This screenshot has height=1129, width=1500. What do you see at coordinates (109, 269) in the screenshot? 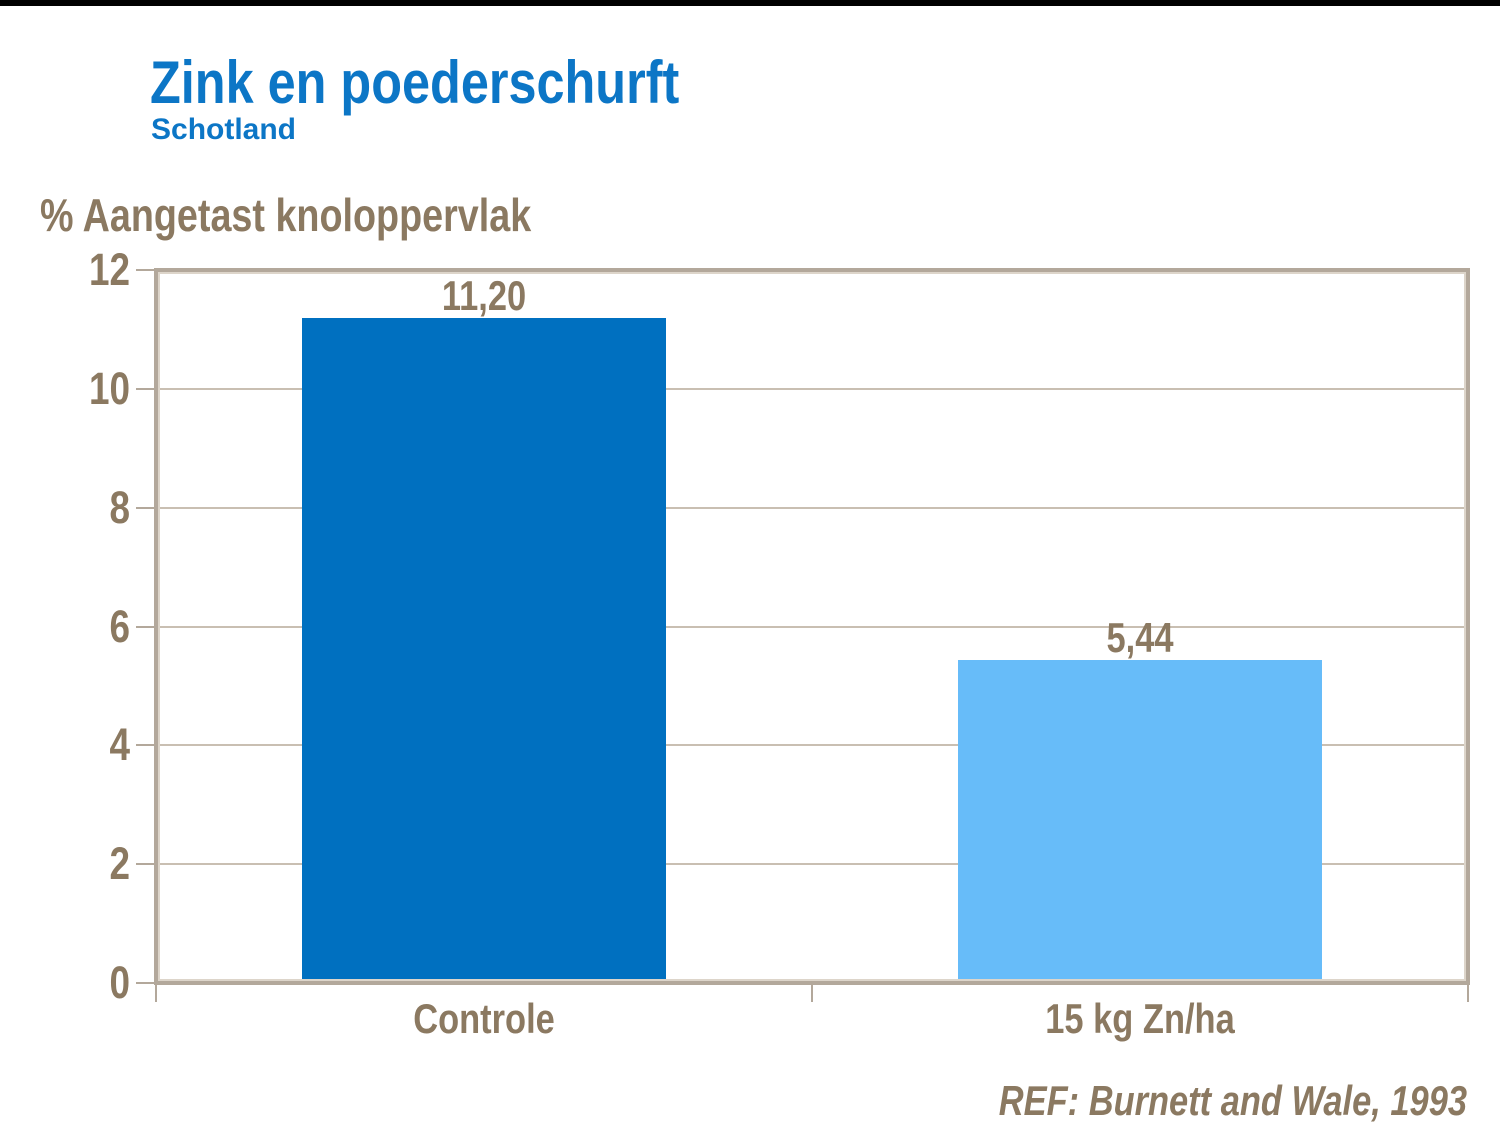
I see `y-tick-label: 12` at bounding box center [109, 269].